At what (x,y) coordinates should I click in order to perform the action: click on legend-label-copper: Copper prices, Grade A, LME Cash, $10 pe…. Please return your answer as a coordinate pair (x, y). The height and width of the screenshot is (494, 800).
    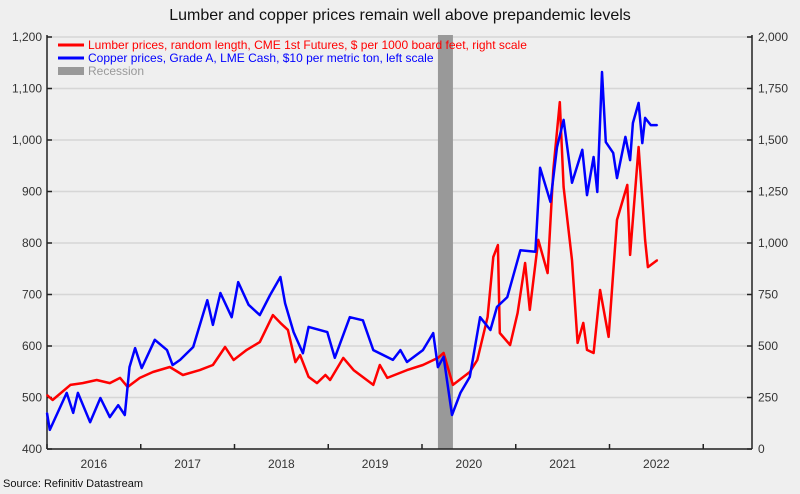
    Looking at the image, I should click on (261, 58).